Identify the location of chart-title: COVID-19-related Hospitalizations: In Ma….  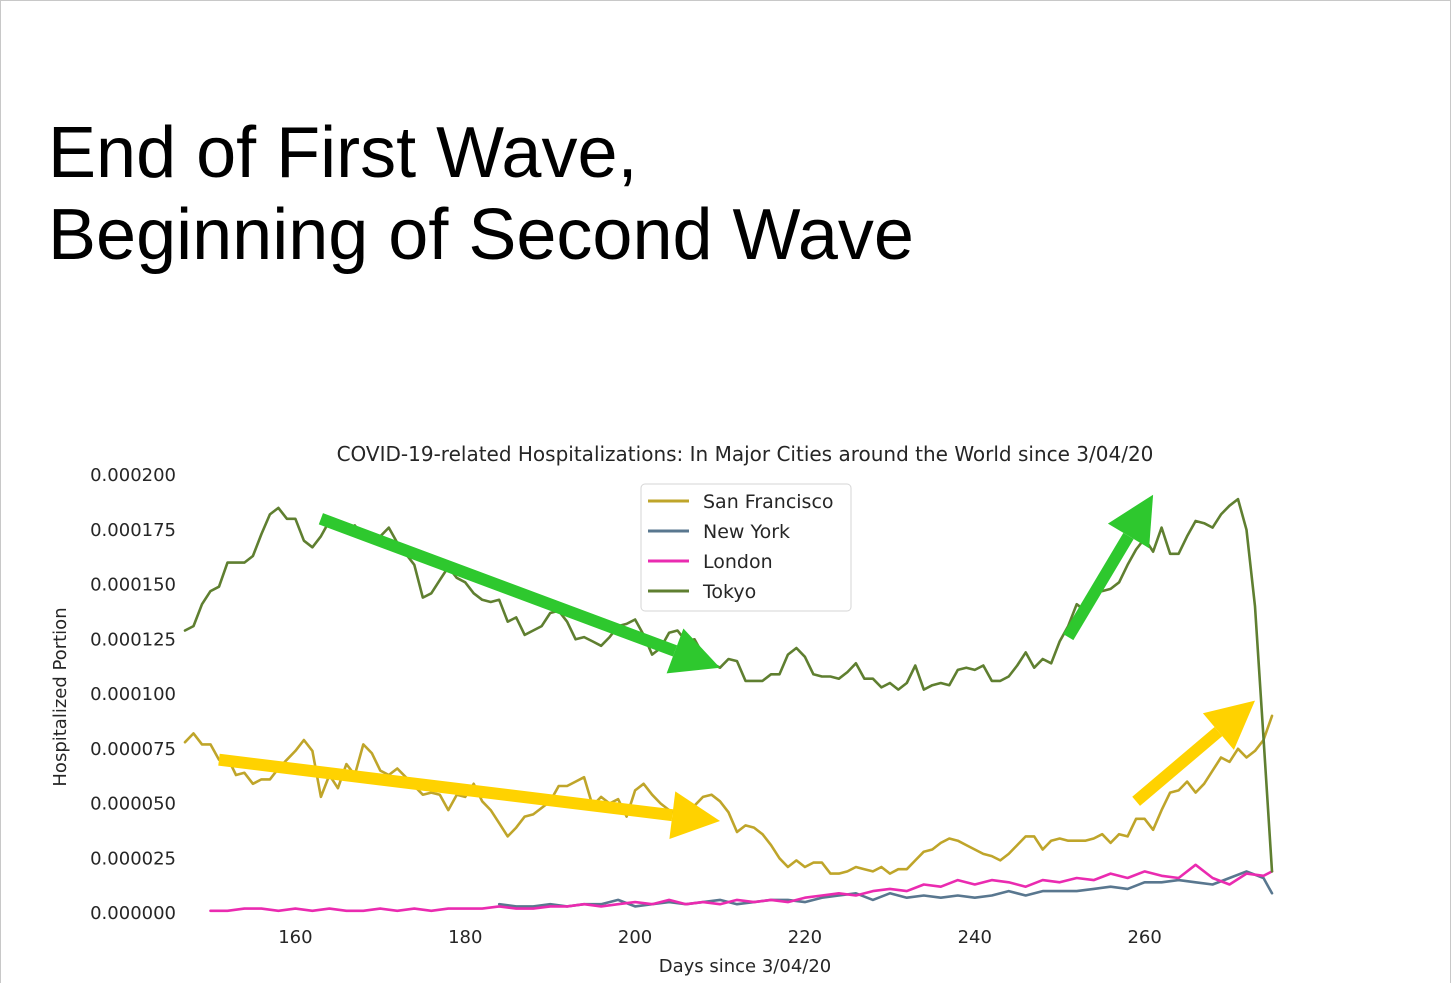
(745, 454).